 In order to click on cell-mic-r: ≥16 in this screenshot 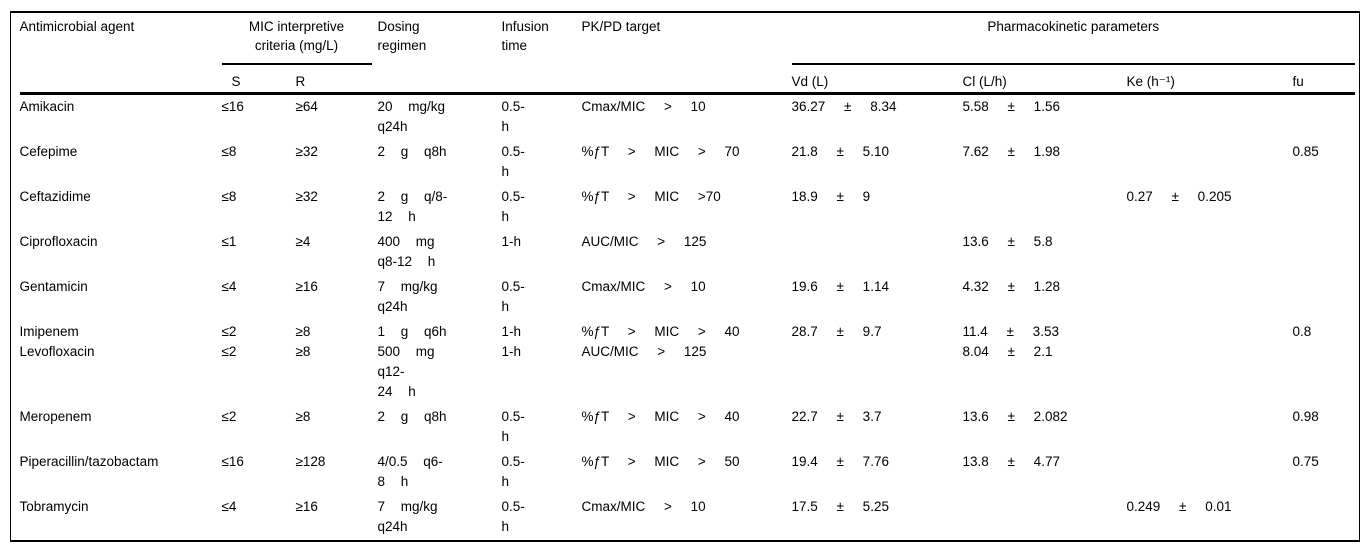, I will do `click(306, 506)`.